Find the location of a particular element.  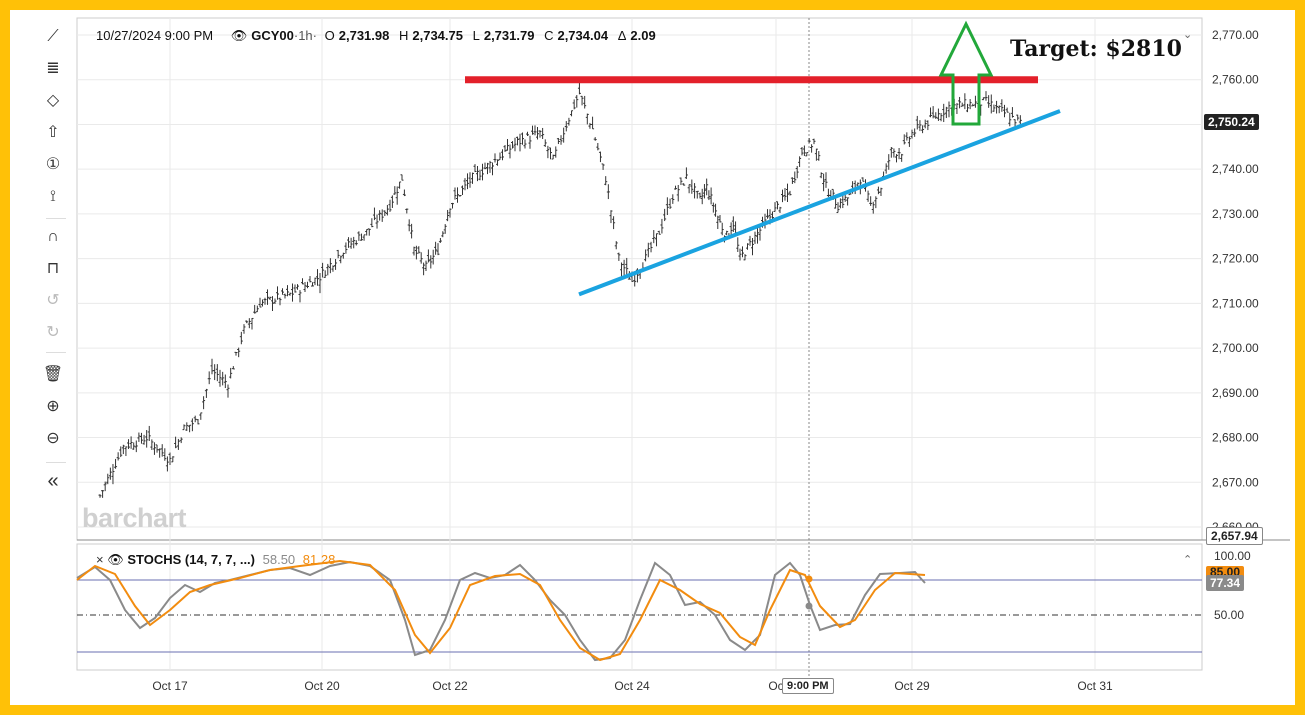

stoch-k-line is located at coordinates (501, 611).